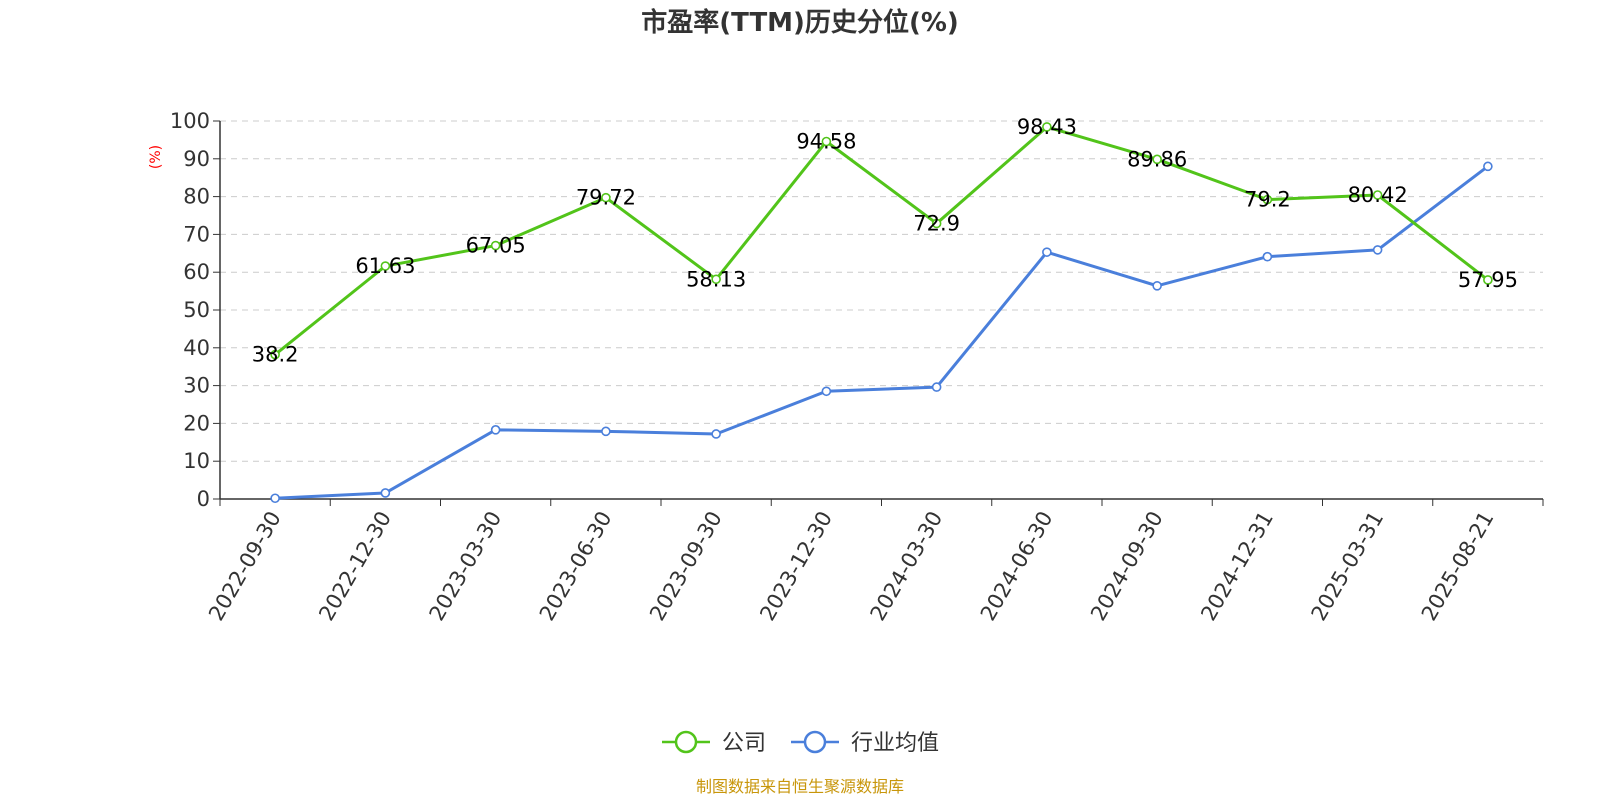 The height and width of the screenshot is (800, 1600). What do you see at coordinates (245, 566) in the screenshot?
I see `x-tick-label: 2022-09-30` at bounding box center [245, 566].